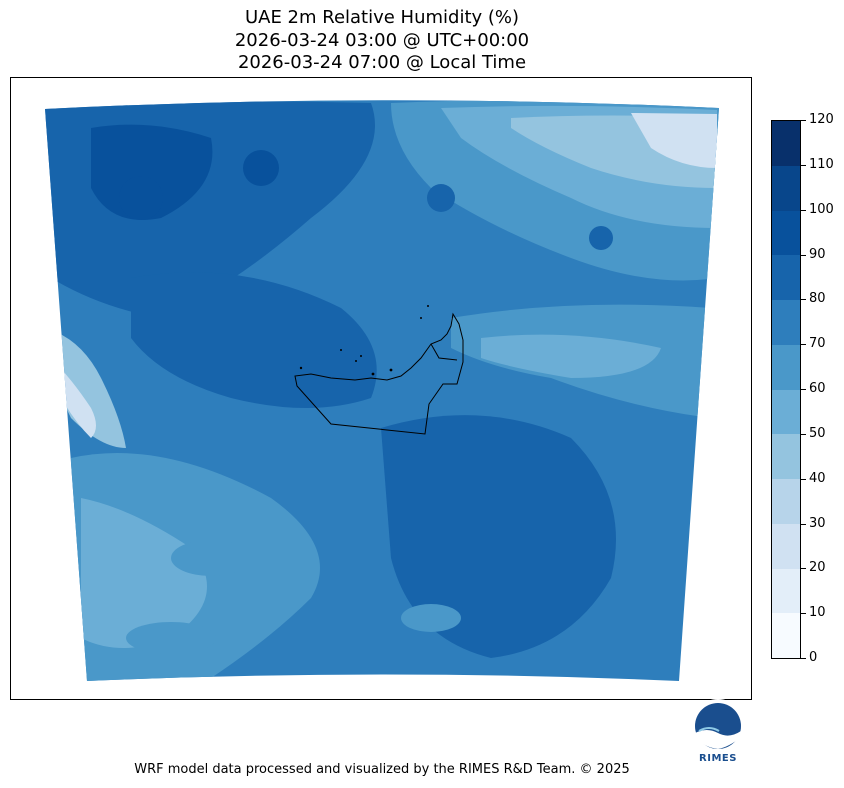 The width and height of the screenshot is (844, 788). Describe the element at coordinates (817, 344) in the screenshot. I see `colorbar-tick-label: 70` at that location.